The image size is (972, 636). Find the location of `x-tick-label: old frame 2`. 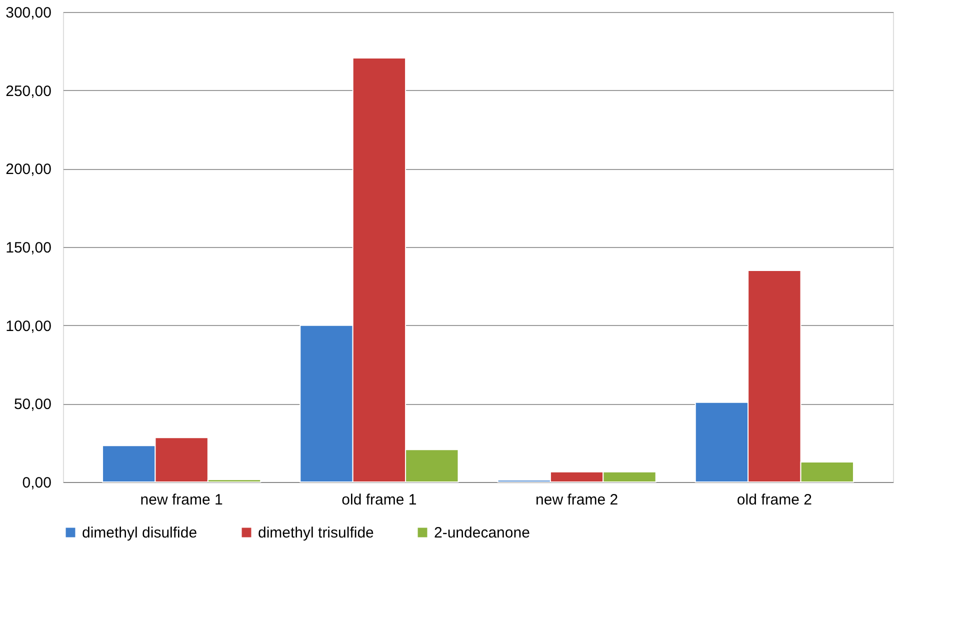

x-tick-label: old frame 2 is located at coordinates (774, 500).